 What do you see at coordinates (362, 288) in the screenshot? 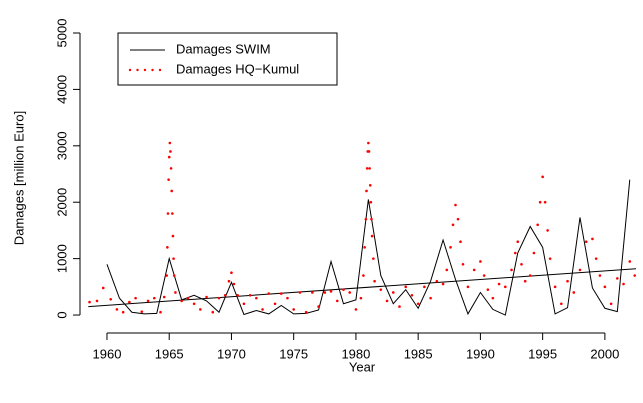
I see `trend-line` at bounding box center [362, 288].